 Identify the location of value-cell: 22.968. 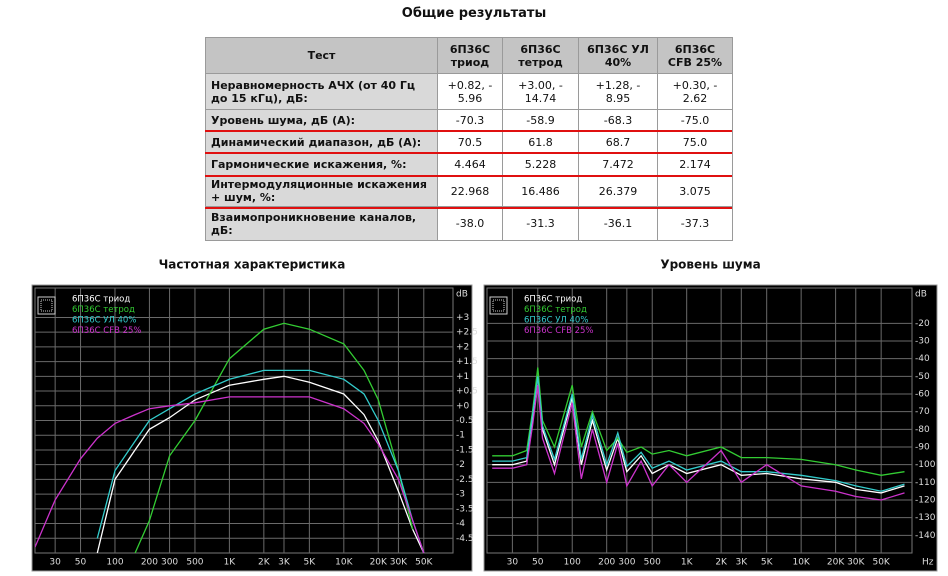
(470, 191).